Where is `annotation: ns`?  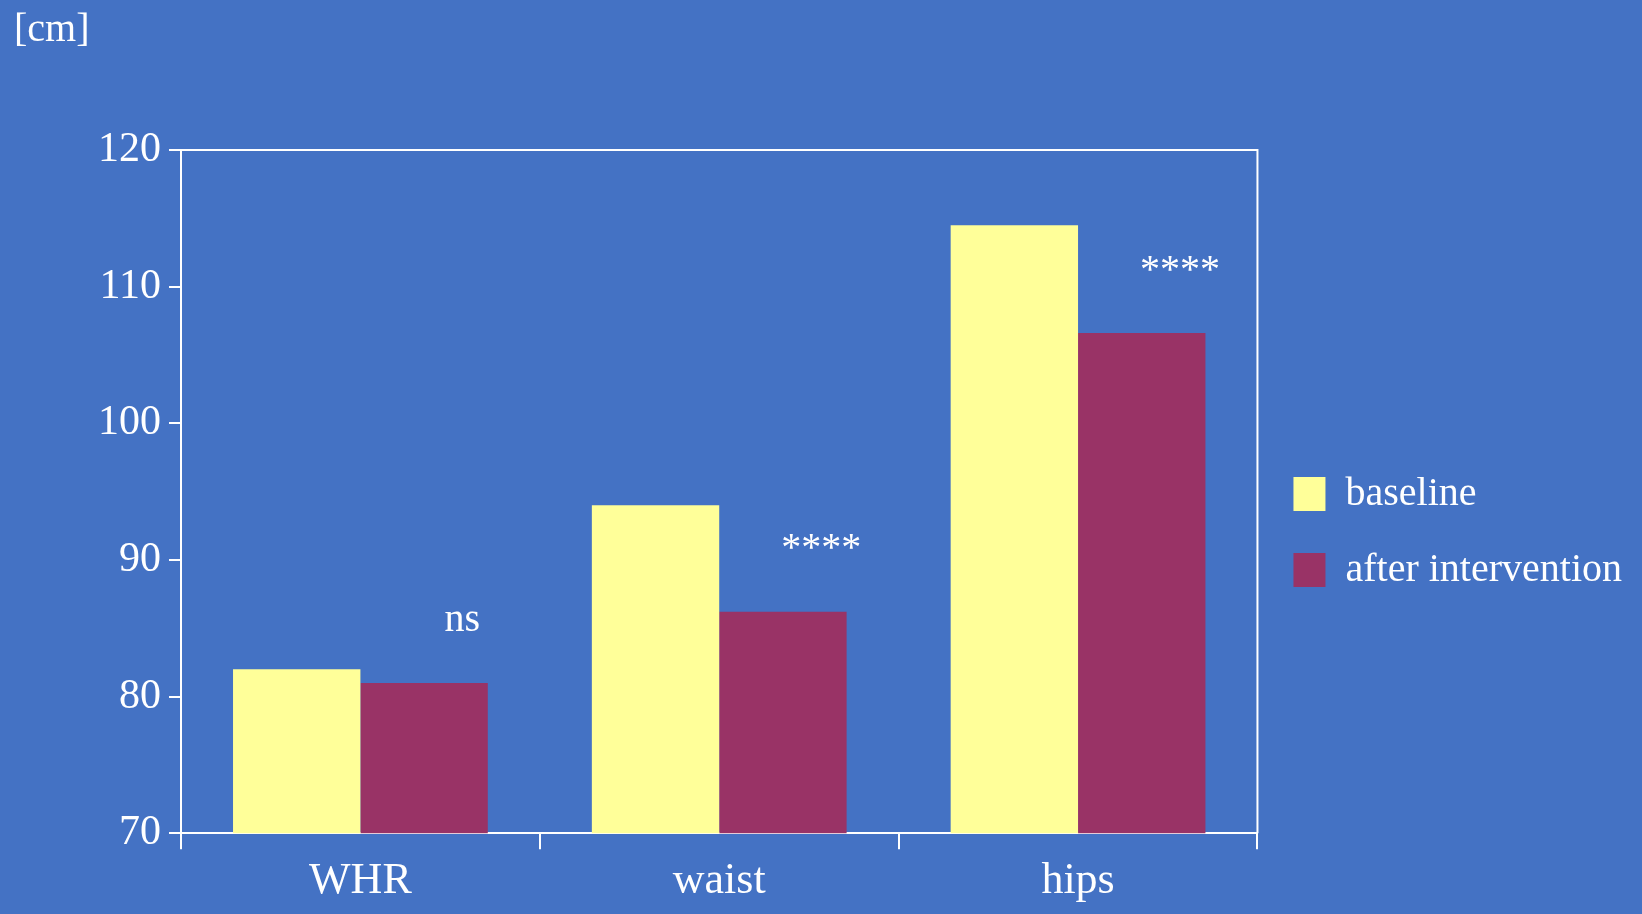
annotation: ns is located at coordinates (462, 618).